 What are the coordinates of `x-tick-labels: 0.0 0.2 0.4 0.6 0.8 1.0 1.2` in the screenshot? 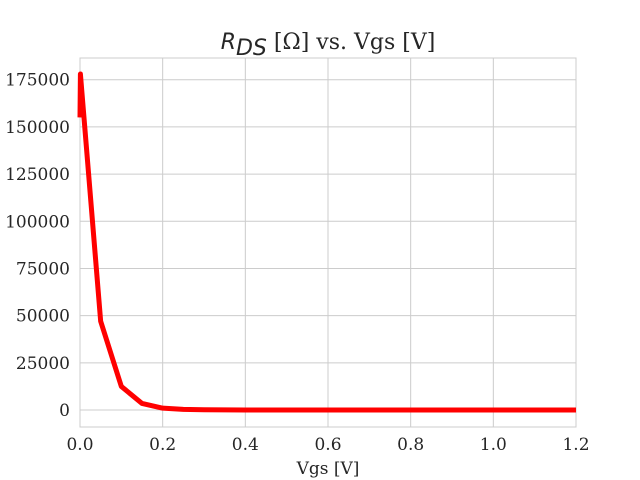 It's located at (327, 445).